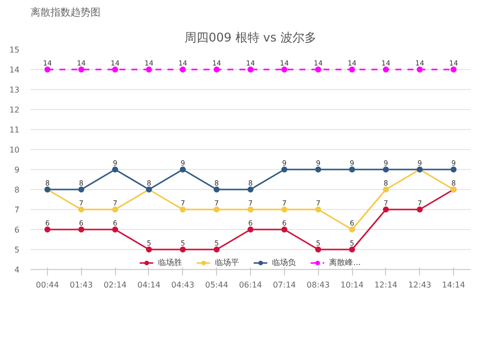 The width and height of the screenshot is (500, 362). Describe the element at coordinates (250, 285) in the screenshot. I see `x-tick-label: 06:14` at that location.